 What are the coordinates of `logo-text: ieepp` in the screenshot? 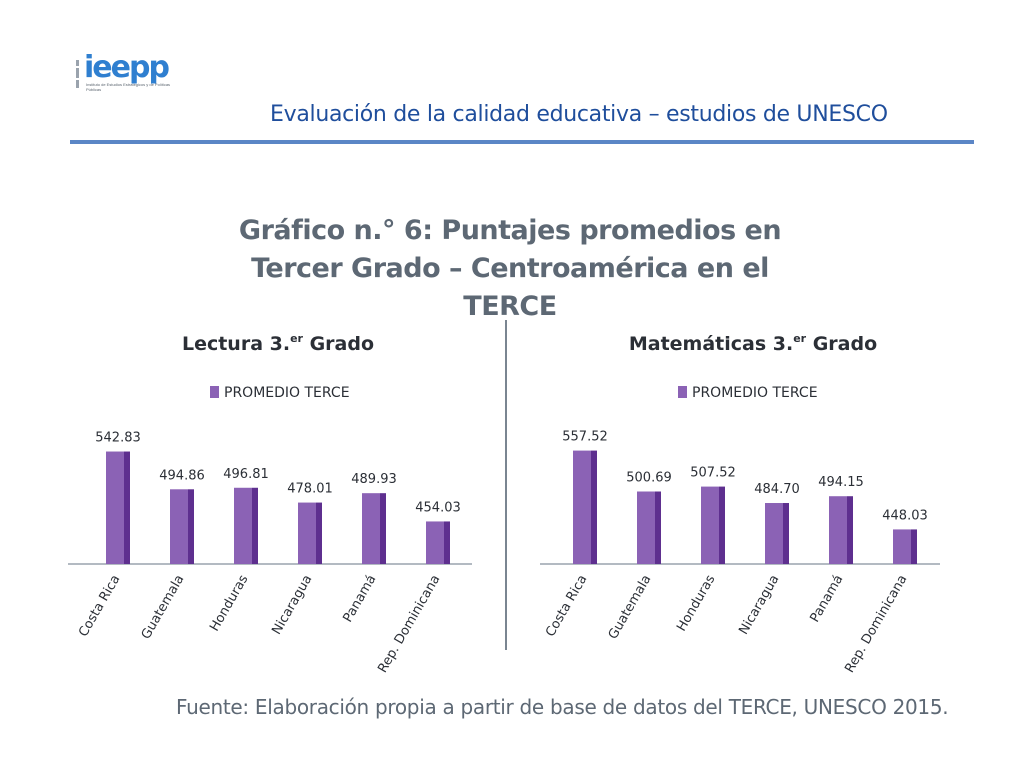 It's located at (127, 67).